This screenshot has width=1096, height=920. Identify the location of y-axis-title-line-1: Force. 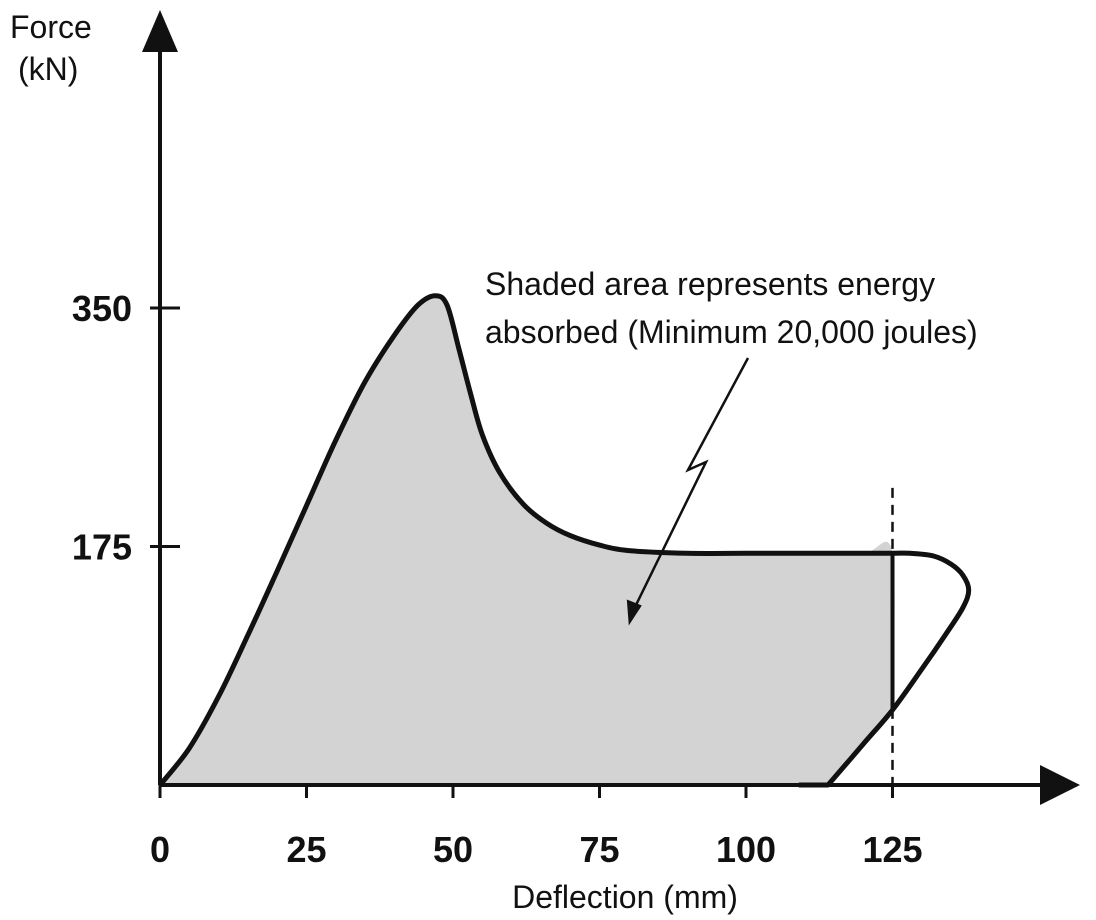
(51, 27).